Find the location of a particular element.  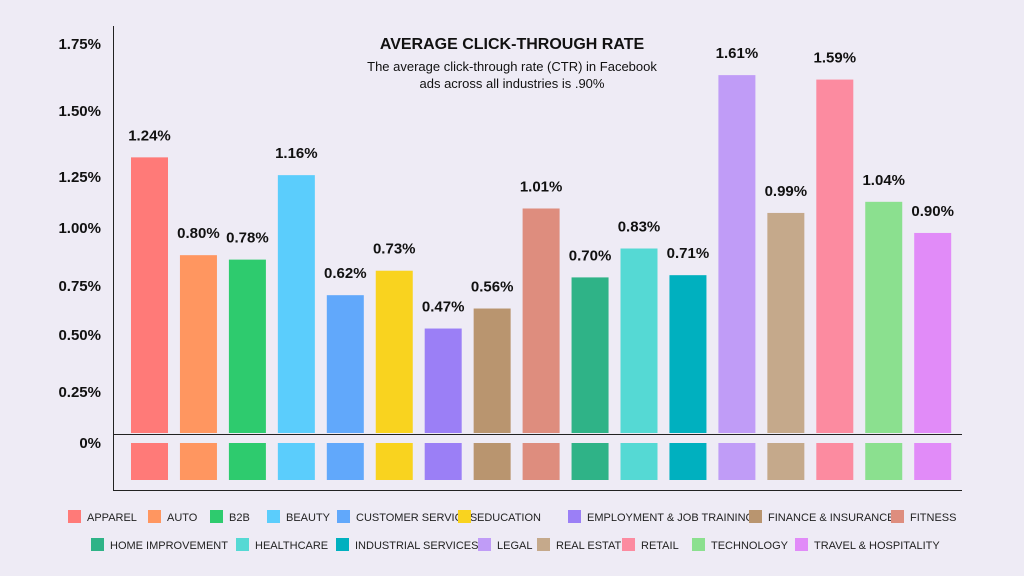

legend-label-1: AUTO is located at coordinates (182, 518).